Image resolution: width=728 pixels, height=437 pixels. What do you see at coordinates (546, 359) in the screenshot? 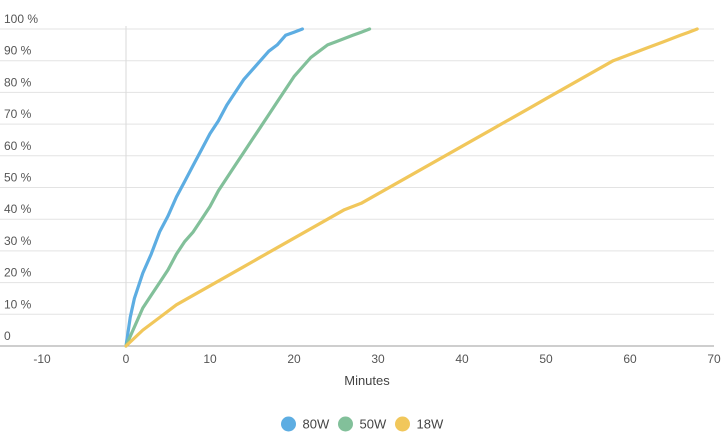
I see `x-tick-label: 50` at bounding box center [546, 359].